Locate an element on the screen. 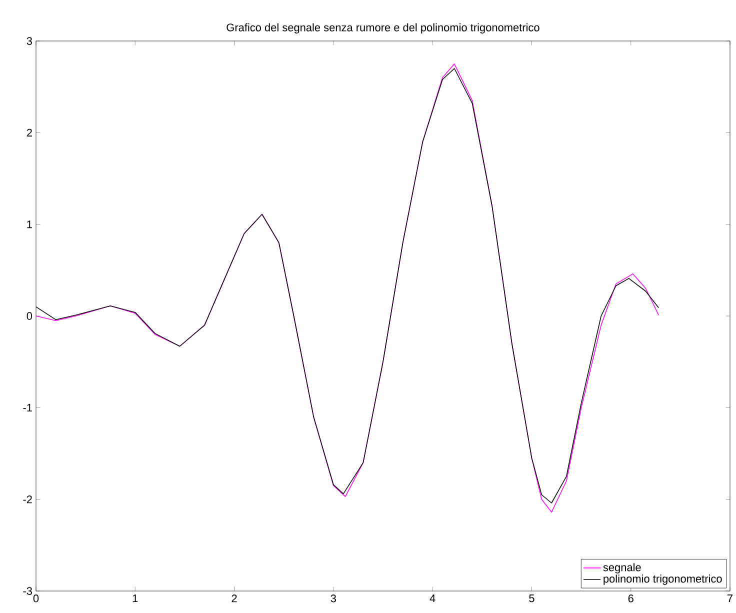 This screenshot has height=613, width=736. y-tick-label: 2 is located at coordinates (29, 132).